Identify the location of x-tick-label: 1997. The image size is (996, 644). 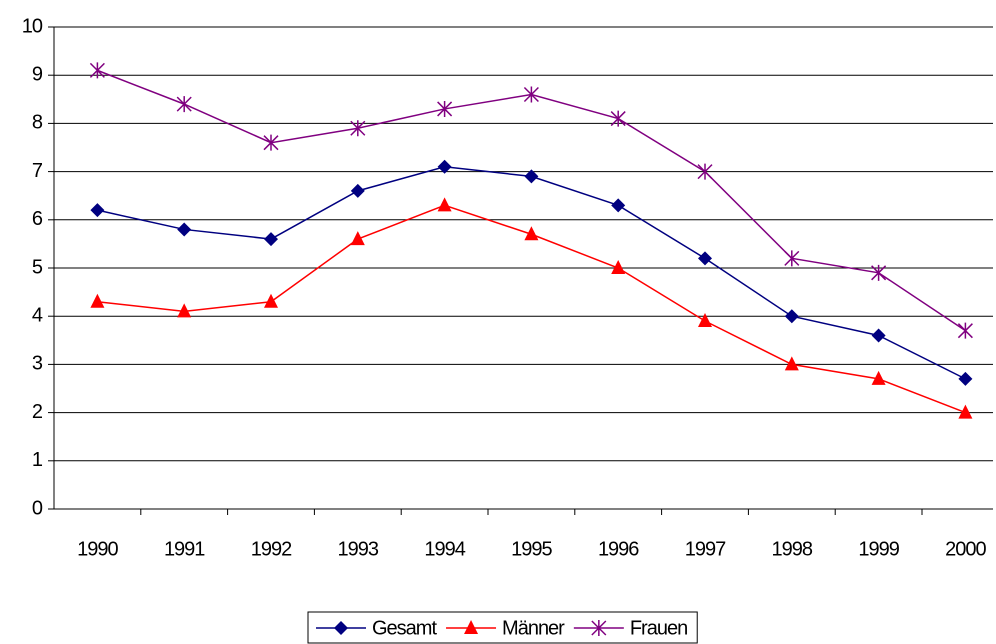
(705, 549).